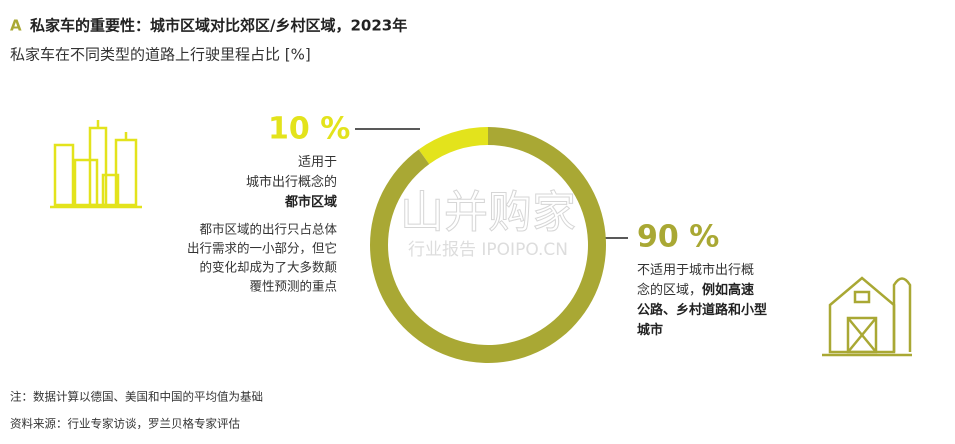  I want to click on description-text: 适用于, so click(317, 162).